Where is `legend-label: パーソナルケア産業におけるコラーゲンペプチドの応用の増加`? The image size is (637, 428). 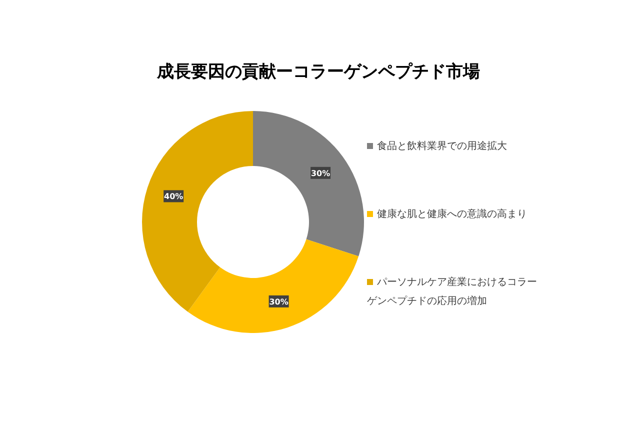 legend-label: パーソナルケア産業におけるコラーゲンペプチドの応用の増加 is located at coordinates (452, 292).